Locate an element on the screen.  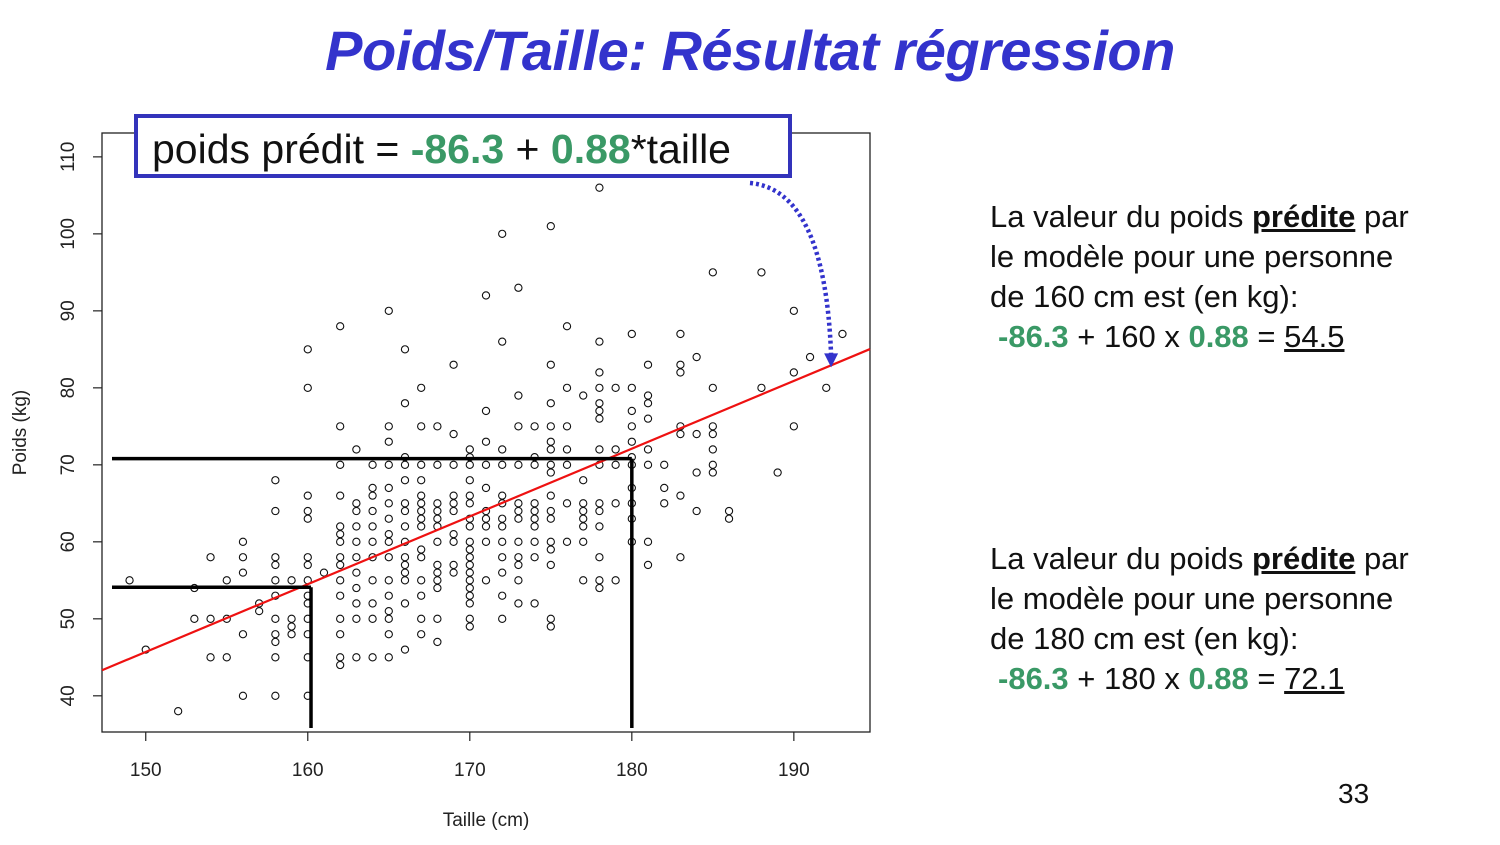
x-tick-label: 170 is located at coordinates (470, 770).